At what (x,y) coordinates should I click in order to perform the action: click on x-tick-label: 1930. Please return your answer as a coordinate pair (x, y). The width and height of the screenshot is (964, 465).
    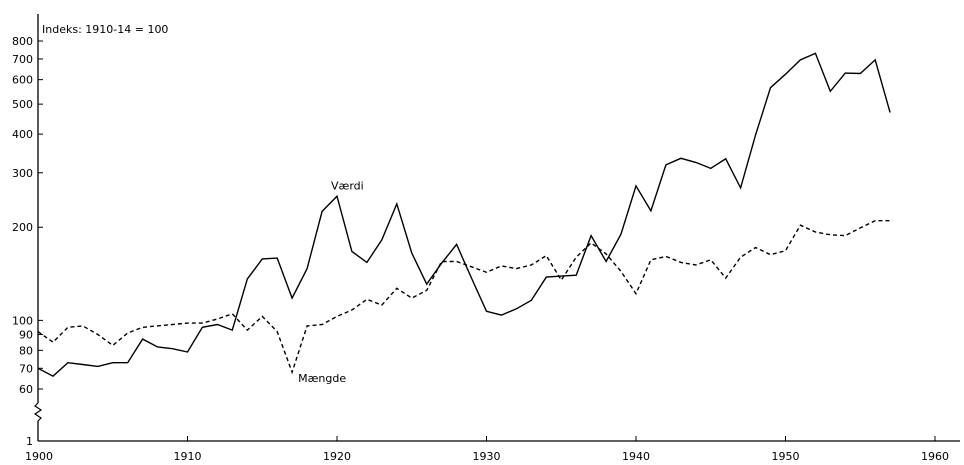
    Looking at the image, I should click on (487, 456).